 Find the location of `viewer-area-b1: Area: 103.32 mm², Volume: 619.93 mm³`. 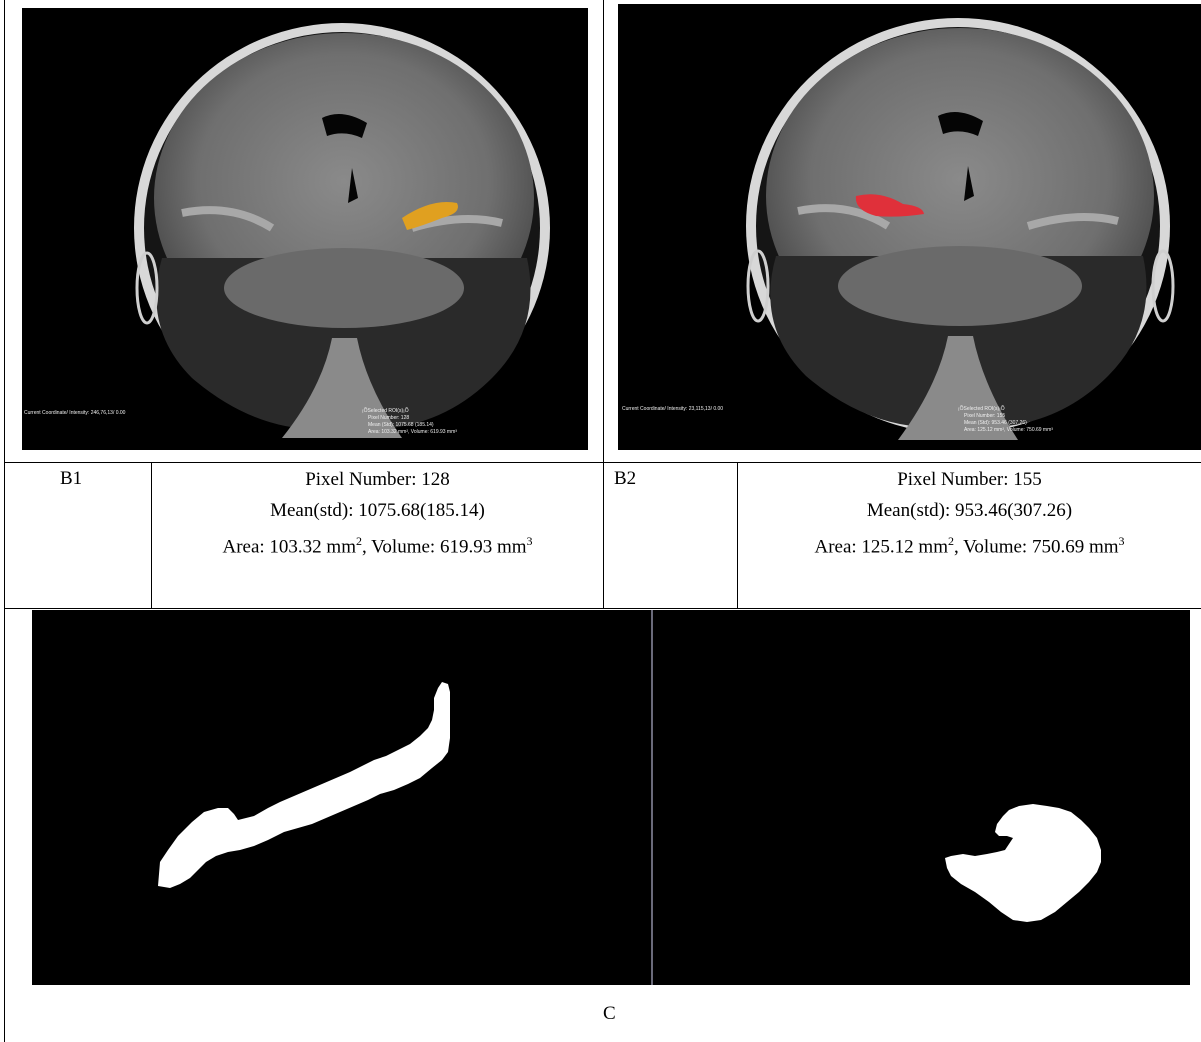

viewer-area-b1: Area: 103.32 mm², Volume: 619.93 mm³ is located at coordinates (412, 432).